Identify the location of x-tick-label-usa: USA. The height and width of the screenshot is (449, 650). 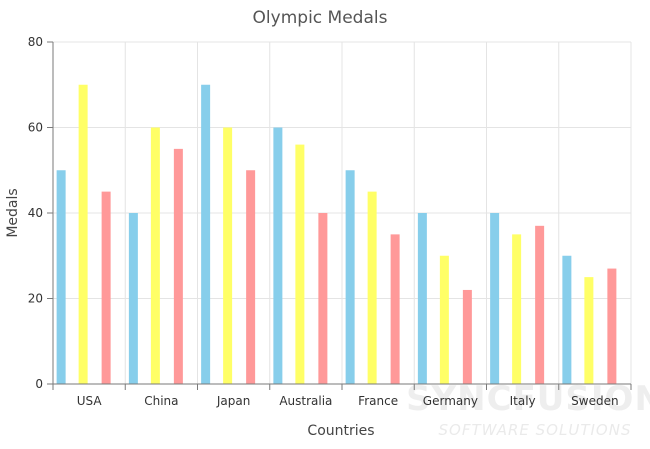
(90, 401).